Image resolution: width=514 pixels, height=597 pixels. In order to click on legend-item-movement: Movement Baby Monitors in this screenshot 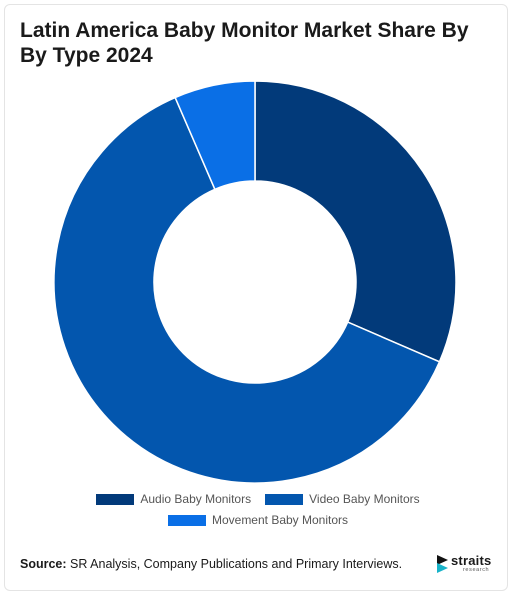, I will do `click(258, 520)`.